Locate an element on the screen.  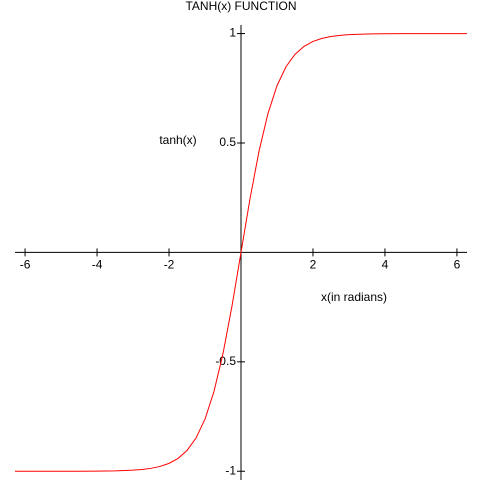
chart-title: TANH(x) FUNCTION is located at coordinates (240, 6).